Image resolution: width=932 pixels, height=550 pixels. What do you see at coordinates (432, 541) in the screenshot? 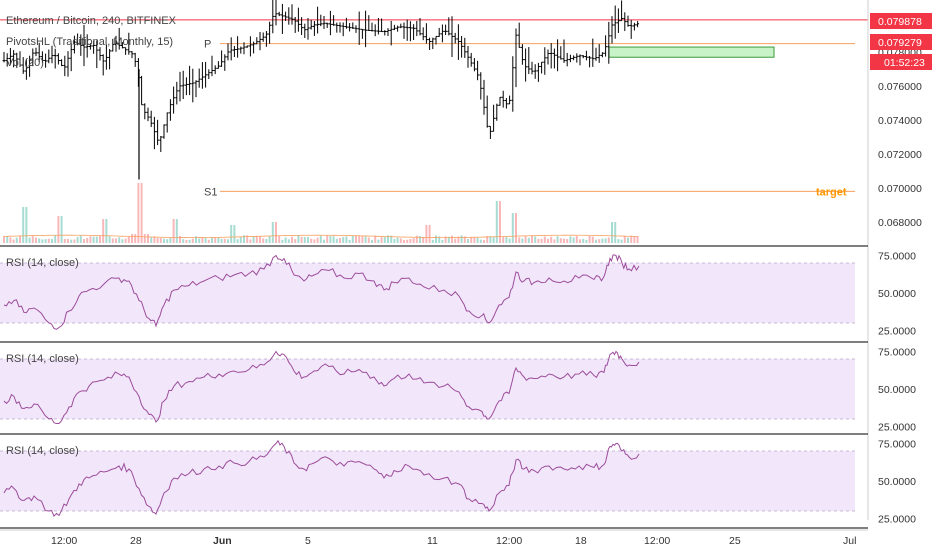
I see `time-tick: 11` at bounding box center [432, 541].